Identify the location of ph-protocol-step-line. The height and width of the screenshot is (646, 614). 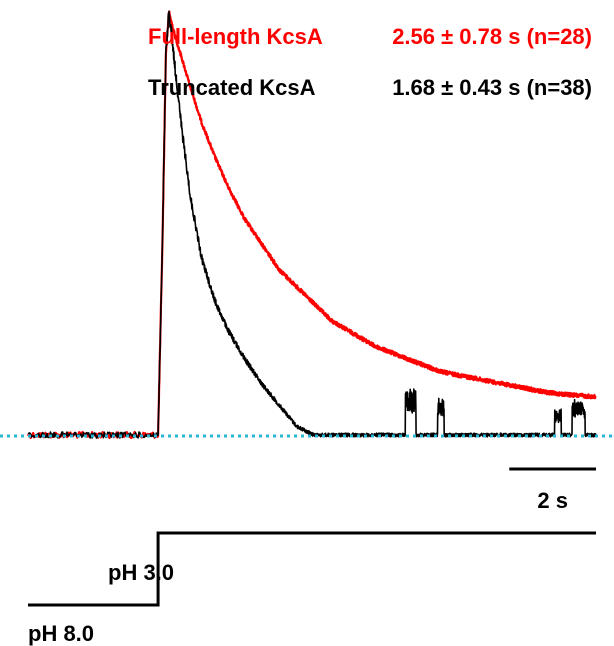
(312, 569).